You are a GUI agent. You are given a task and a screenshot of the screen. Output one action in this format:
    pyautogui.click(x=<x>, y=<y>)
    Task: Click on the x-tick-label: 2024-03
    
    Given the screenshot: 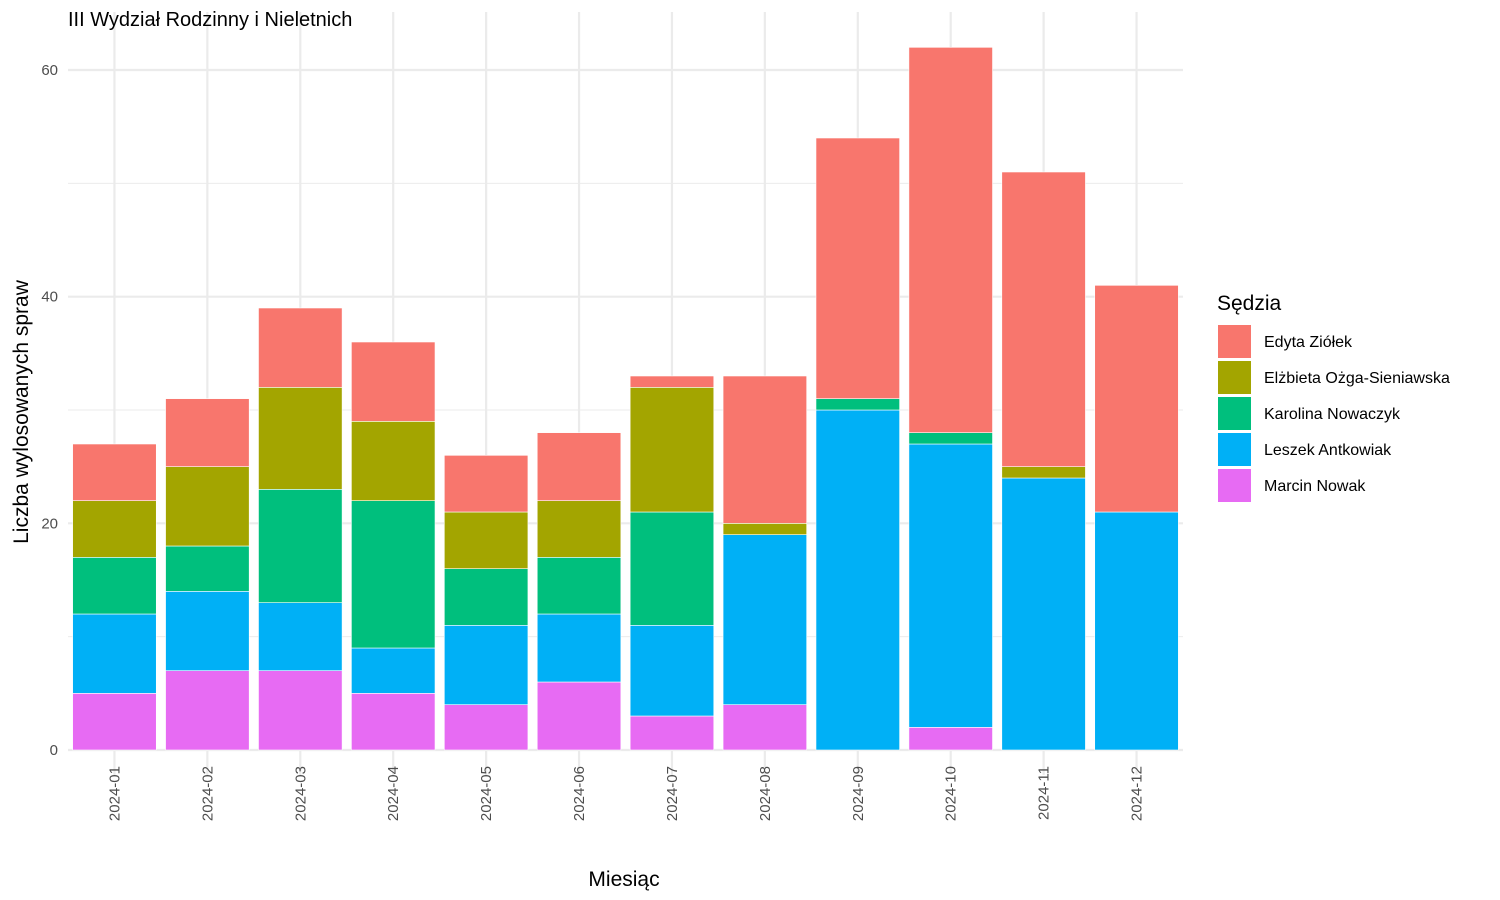 What is the action you would take?
    pyautogui.click(x=300, y=793)
    